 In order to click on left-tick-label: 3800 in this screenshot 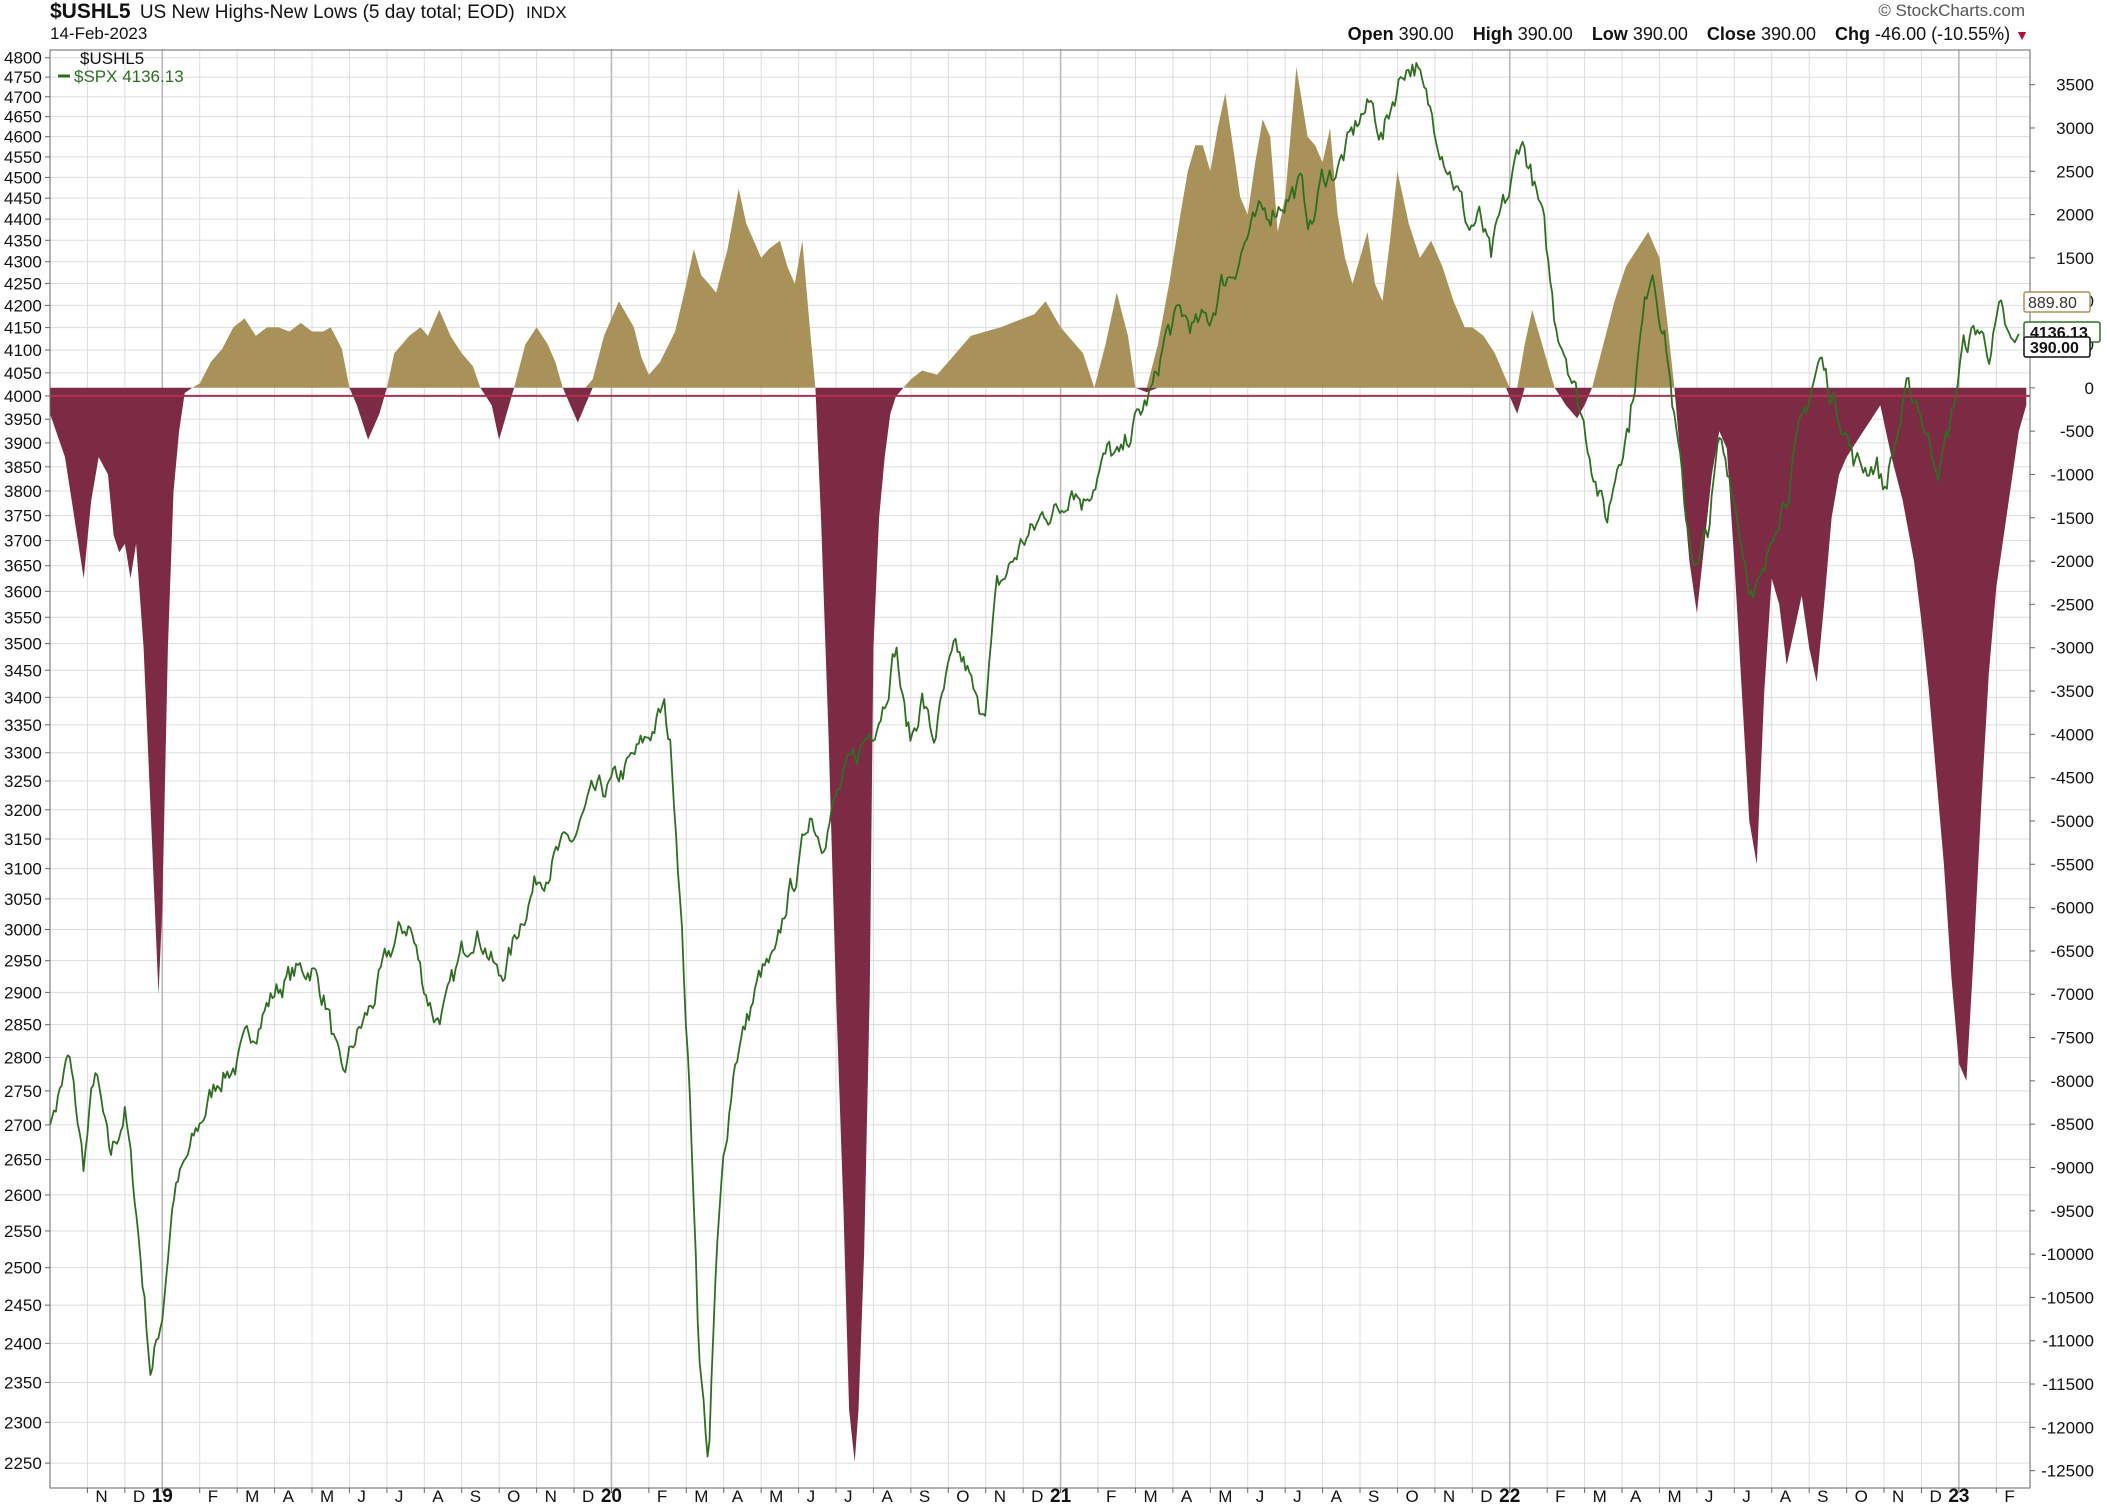, I will do `click(23, 491)`.